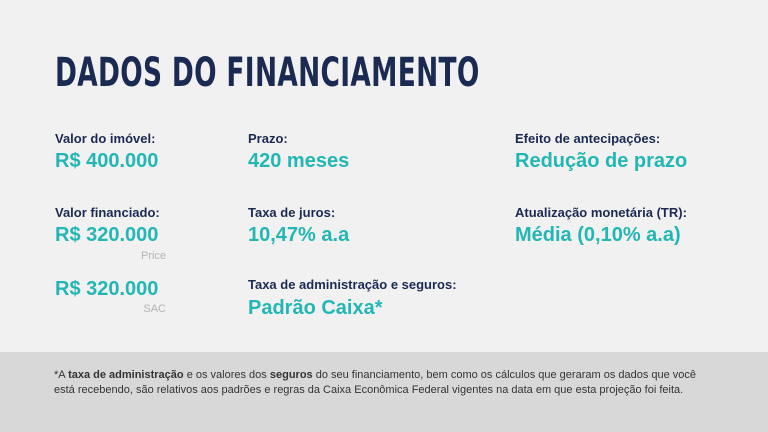  Describe the element at coordinates (299, 235) in the screenshot. I see `field-value: 10,47% a.a` at that location.